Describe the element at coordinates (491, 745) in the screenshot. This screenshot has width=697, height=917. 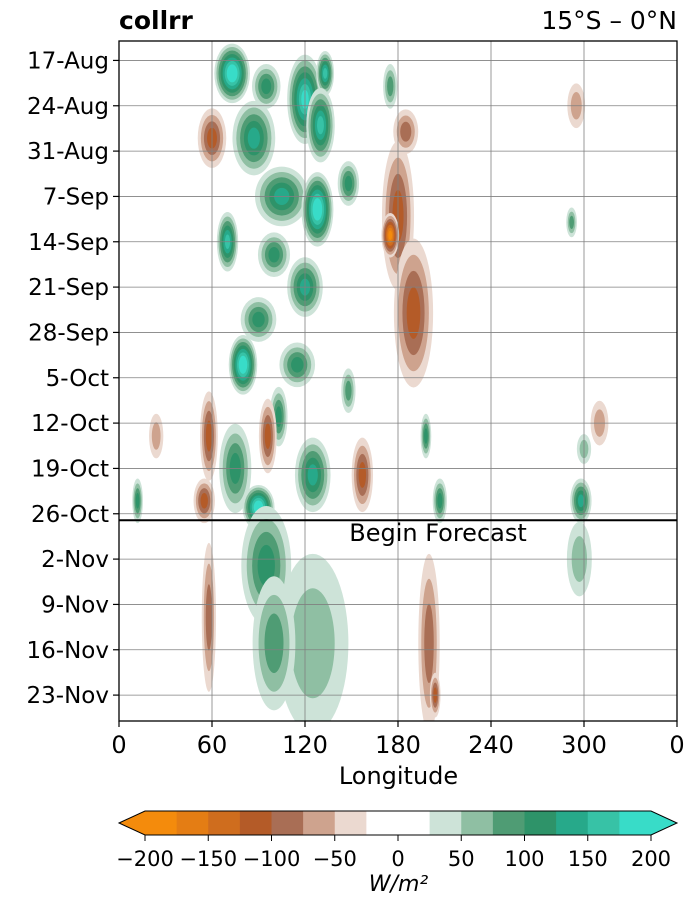
I see `x-tick-label: 240` at that location.